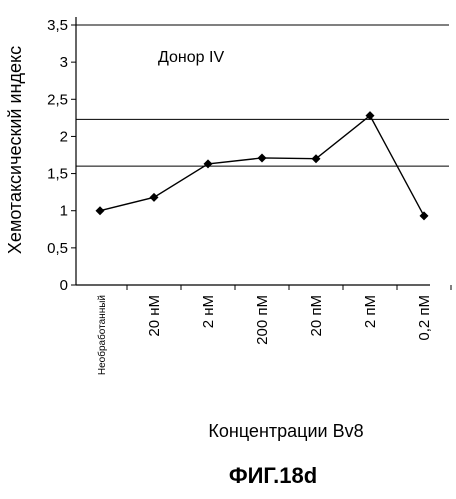  What do you see at coordinates (64, 62) in the screenshot?
I see `y-tick-label: 3` at bounding box center [64, 62].